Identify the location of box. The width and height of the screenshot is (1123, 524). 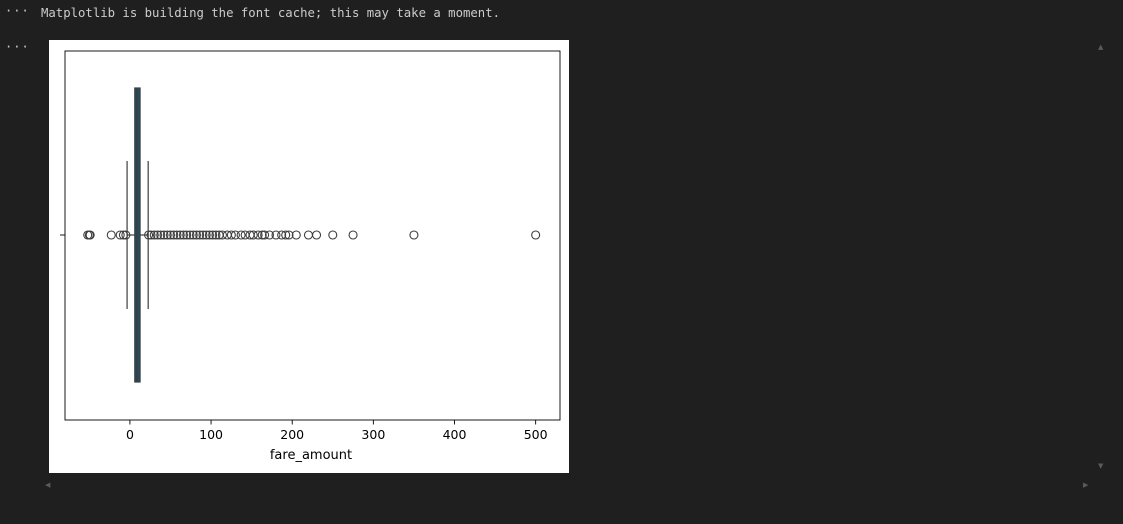
(137, 235).